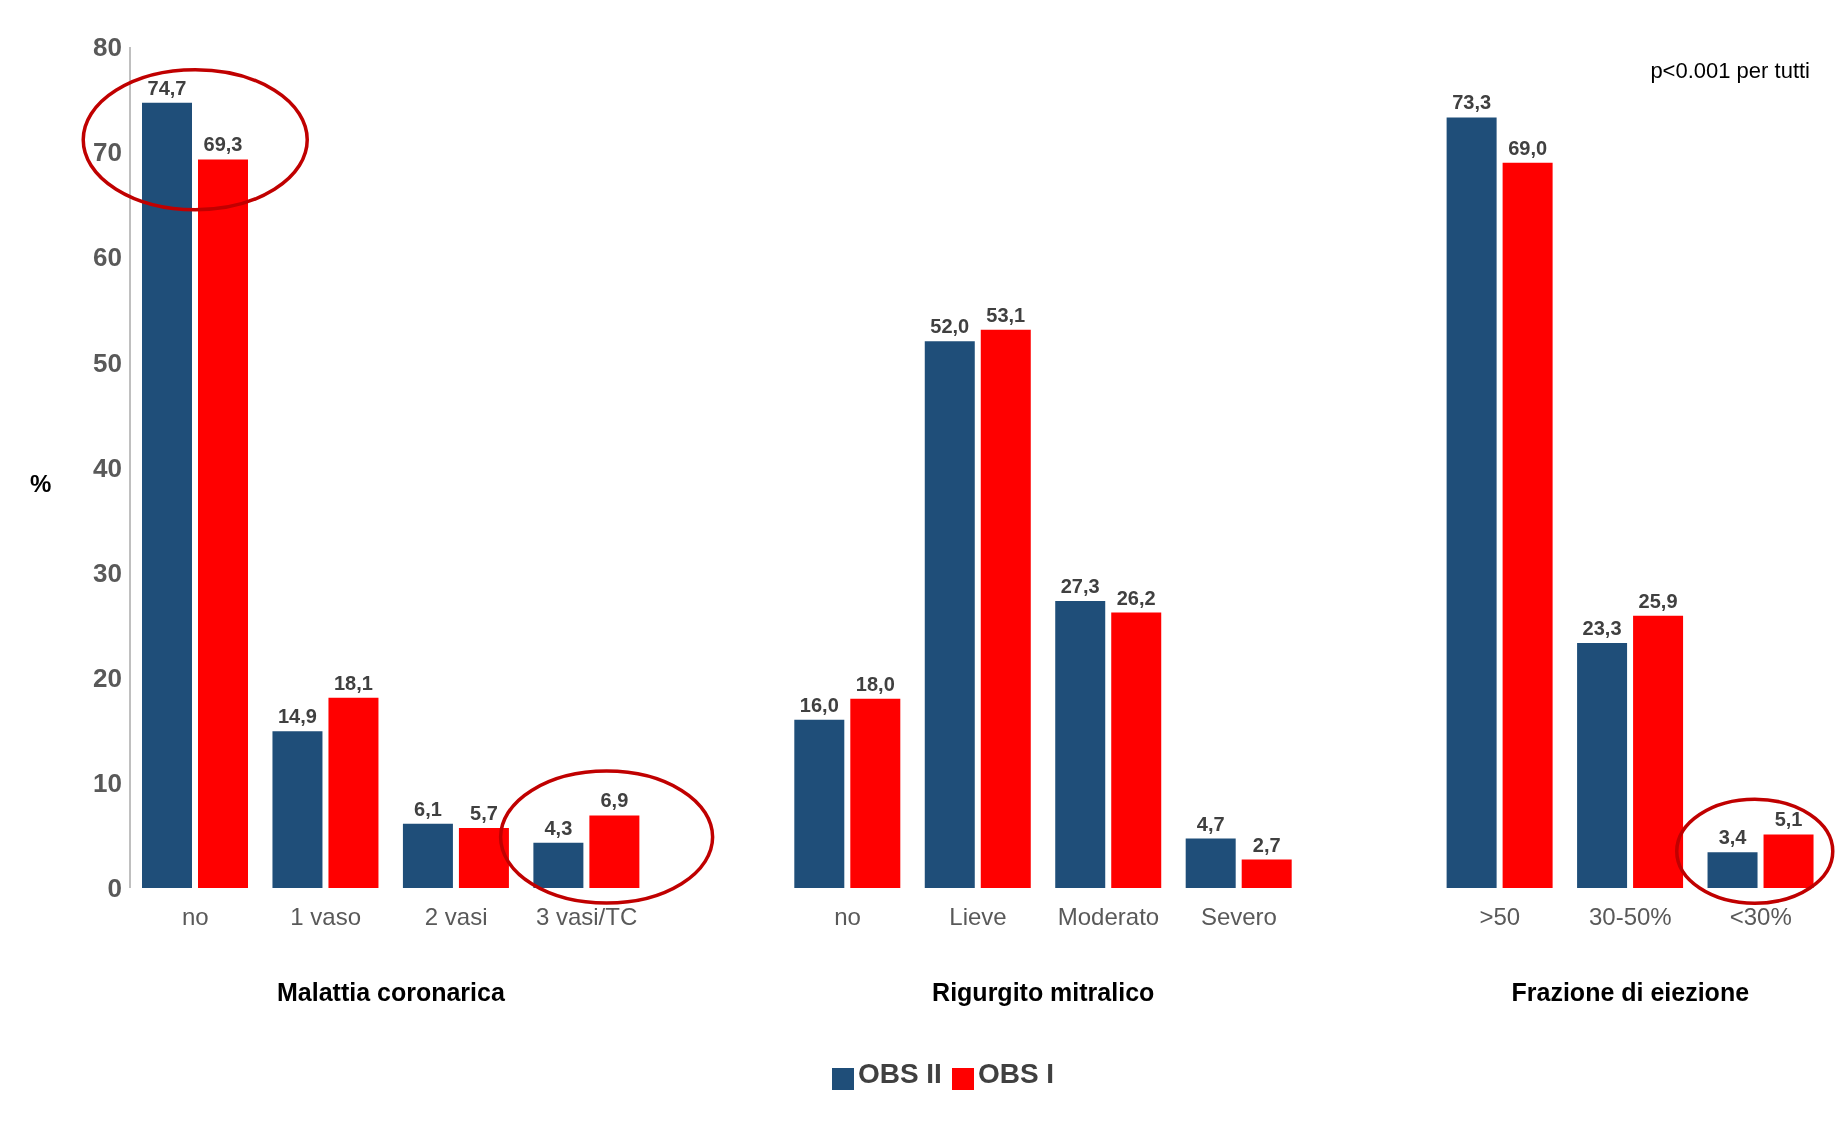 The height and width of the screenshot is (1121, 1847). What do you see at coordinates (391, 992) in the screenshot?
I see `text: Malattia coronarica` at bounding box center [391, 992].